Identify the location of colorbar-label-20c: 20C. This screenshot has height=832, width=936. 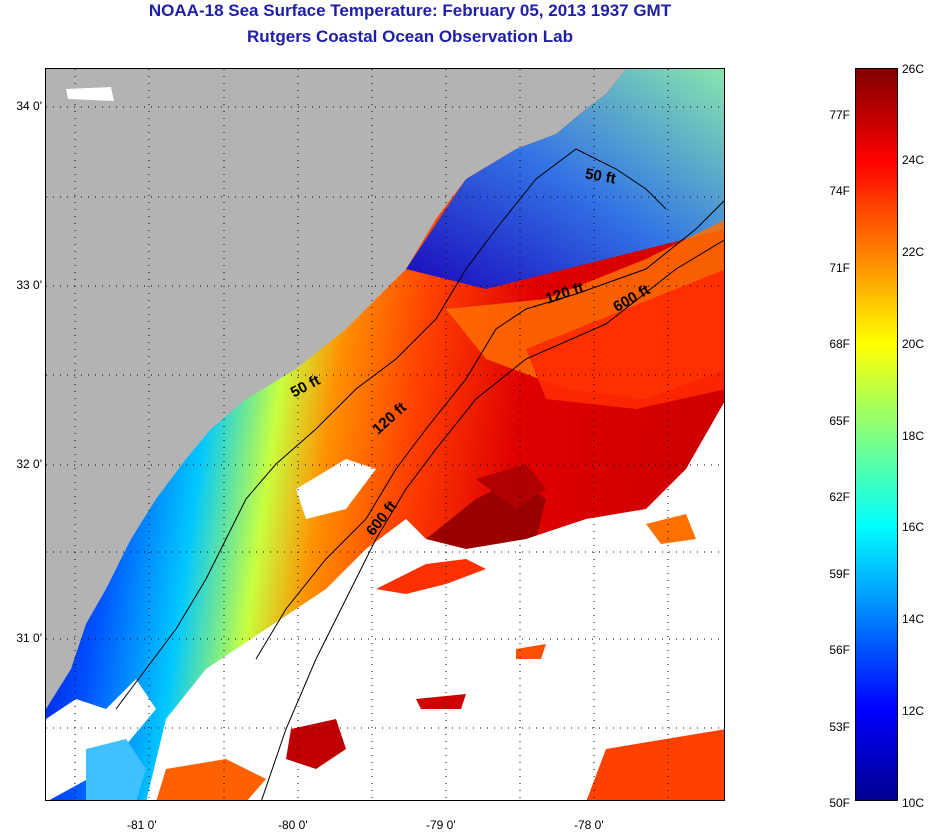
(913, 344).